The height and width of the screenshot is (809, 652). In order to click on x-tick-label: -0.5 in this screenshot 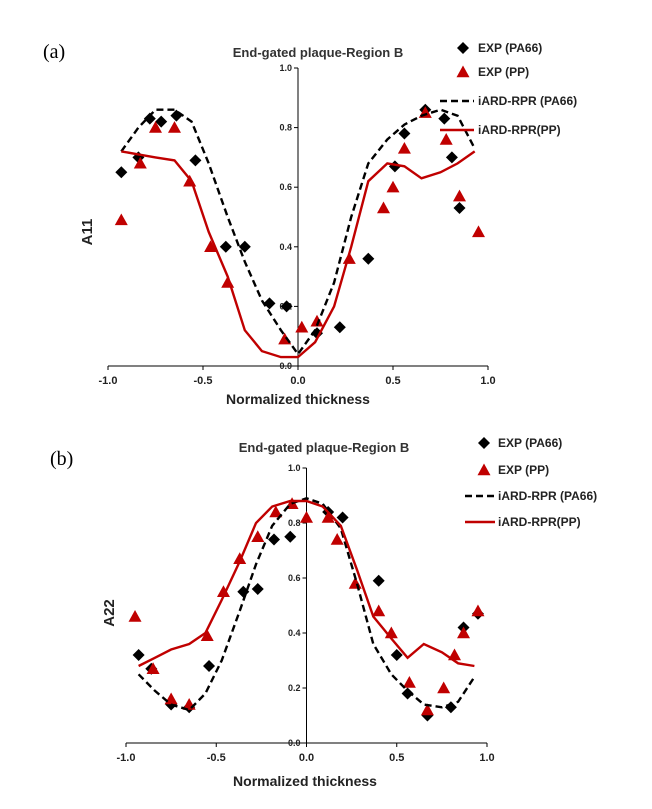, I will do `click(203, 381)`.